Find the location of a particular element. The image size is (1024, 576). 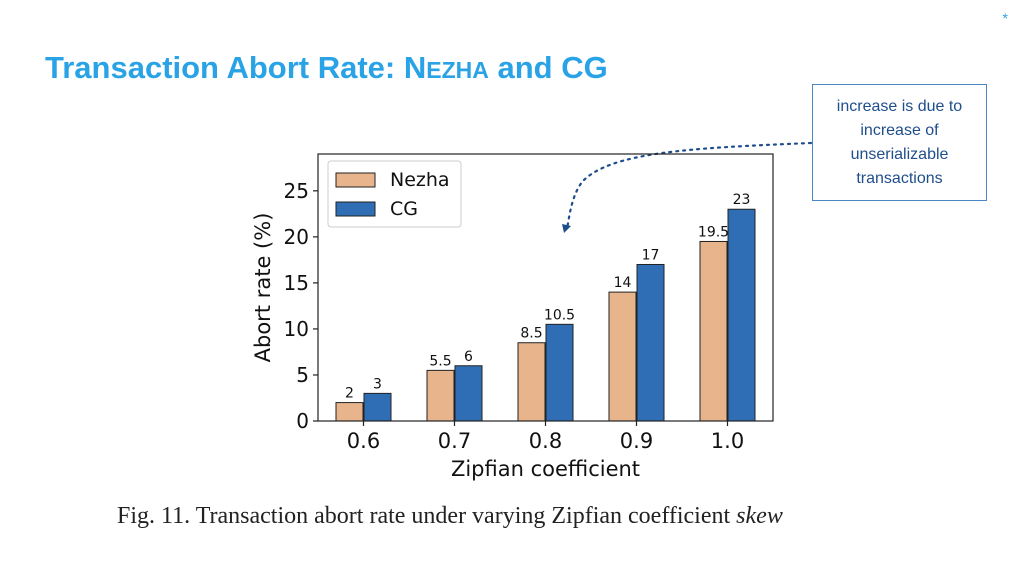

data-label: 2 is located at coordinates (349, 394).